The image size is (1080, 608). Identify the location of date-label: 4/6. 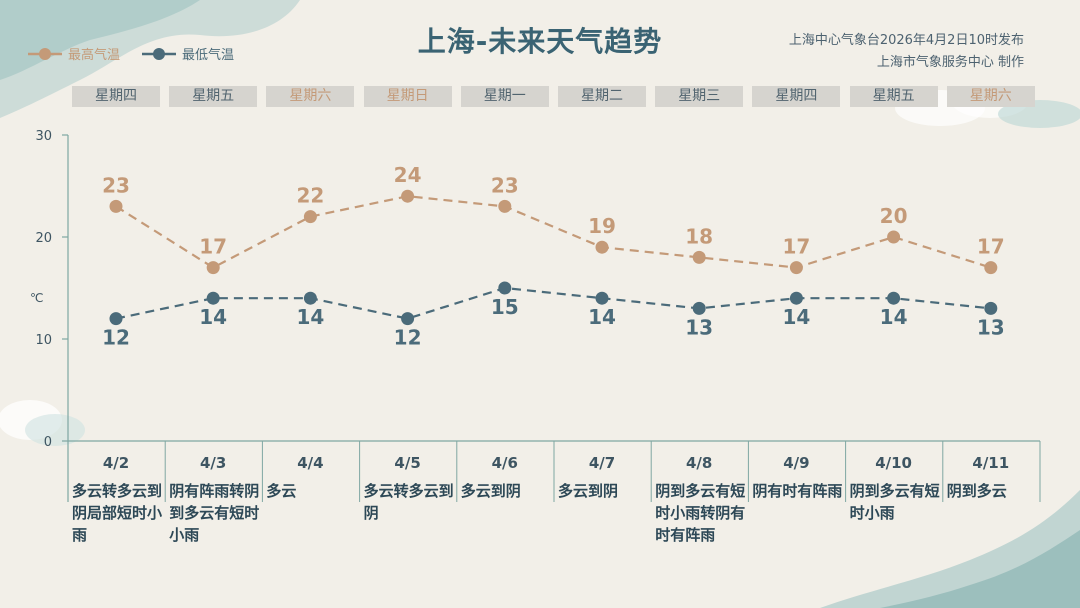
(504, 463).